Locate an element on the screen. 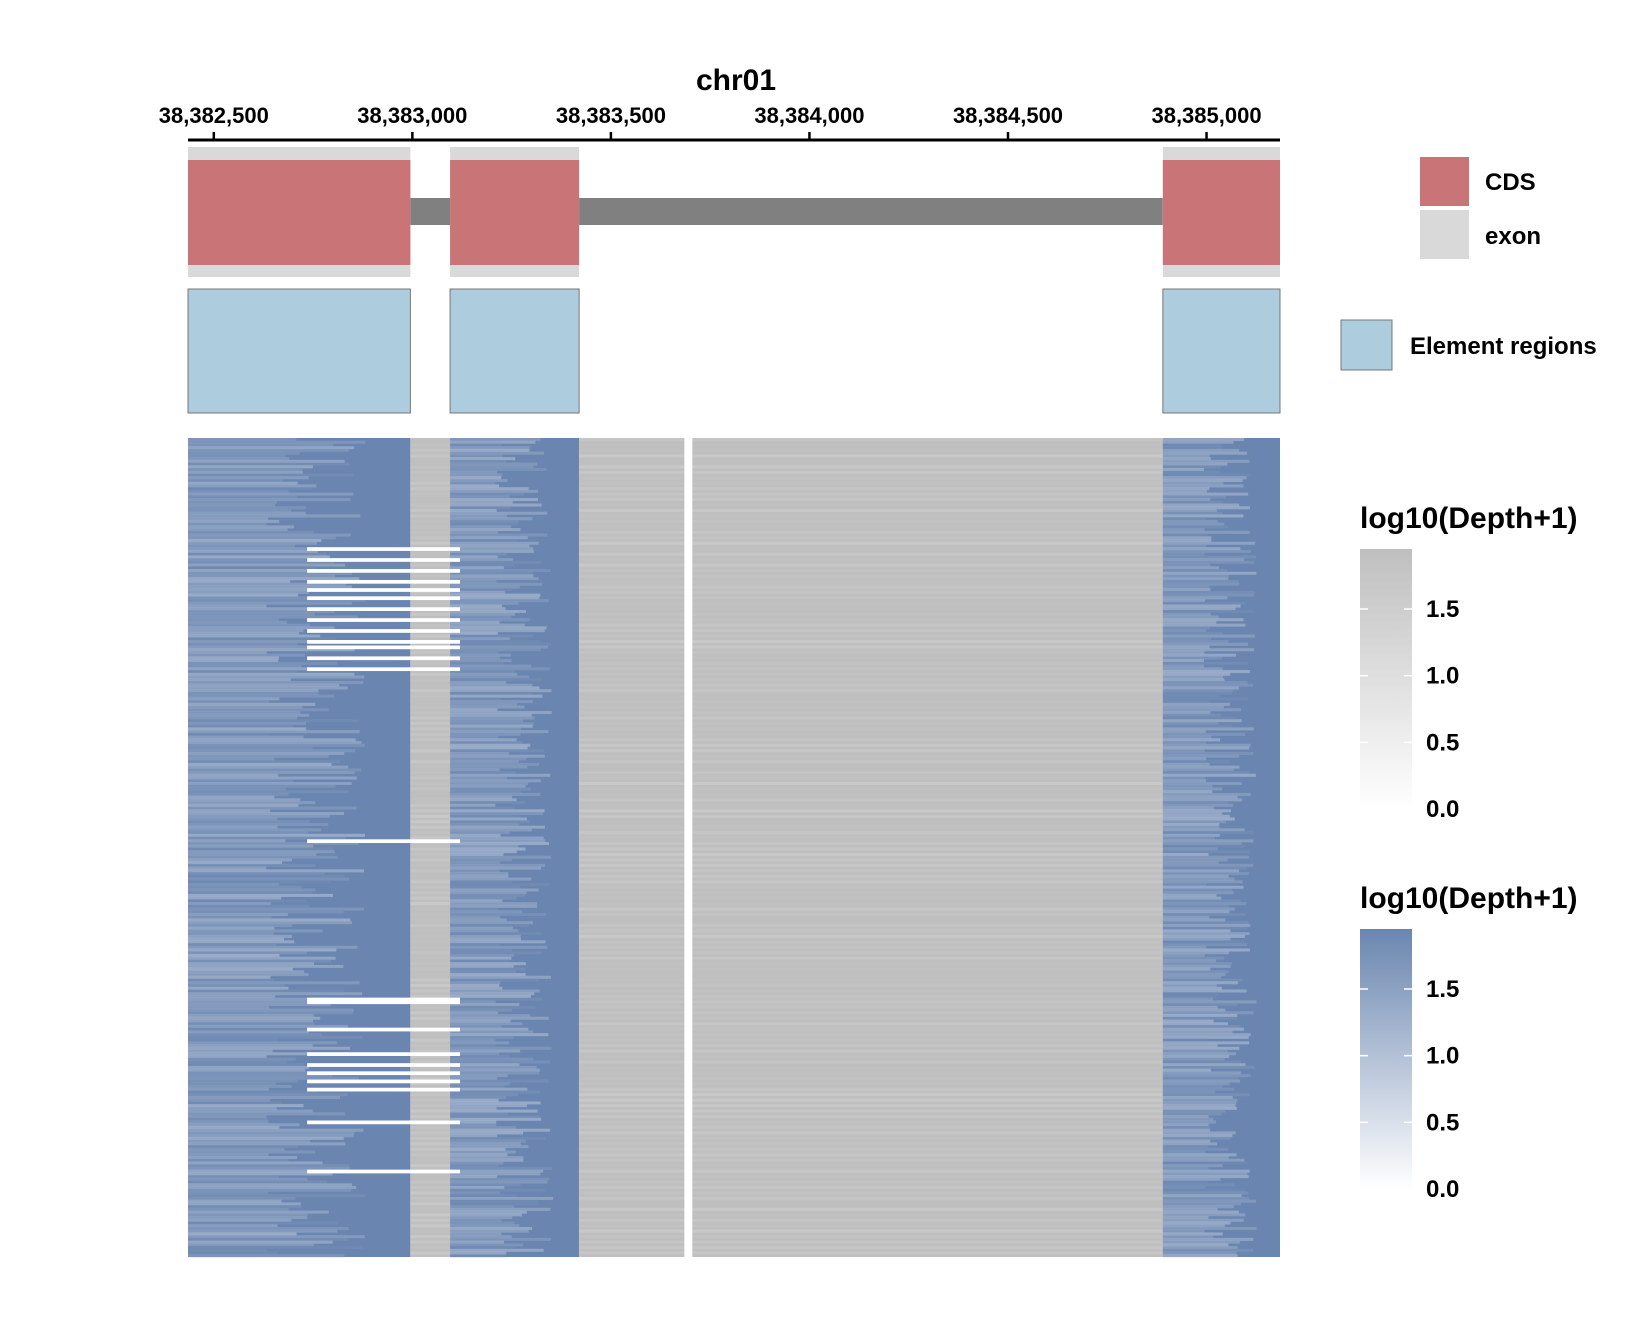 The width and height of the screenshot is (1645, 1317). heatmap-missing-row is located at coordinates (384, 598).